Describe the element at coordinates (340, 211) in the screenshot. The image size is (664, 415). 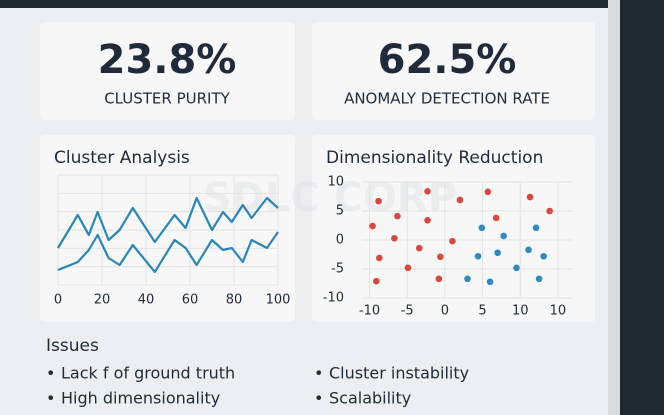
I see `y-tick-label: 5` at that location.